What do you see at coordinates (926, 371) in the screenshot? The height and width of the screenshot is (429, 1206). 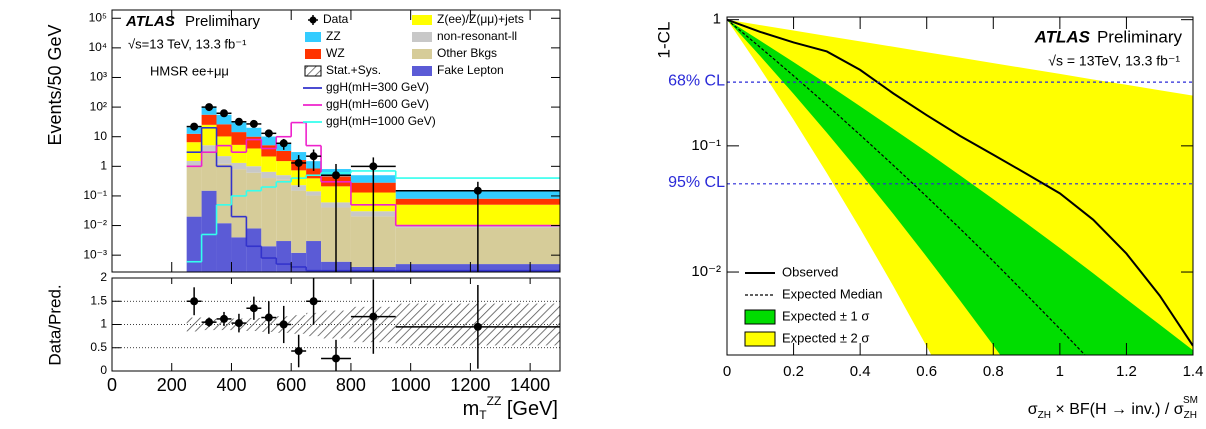 I see `x-tick-label: 0.6` at bounding box center [926, 371].